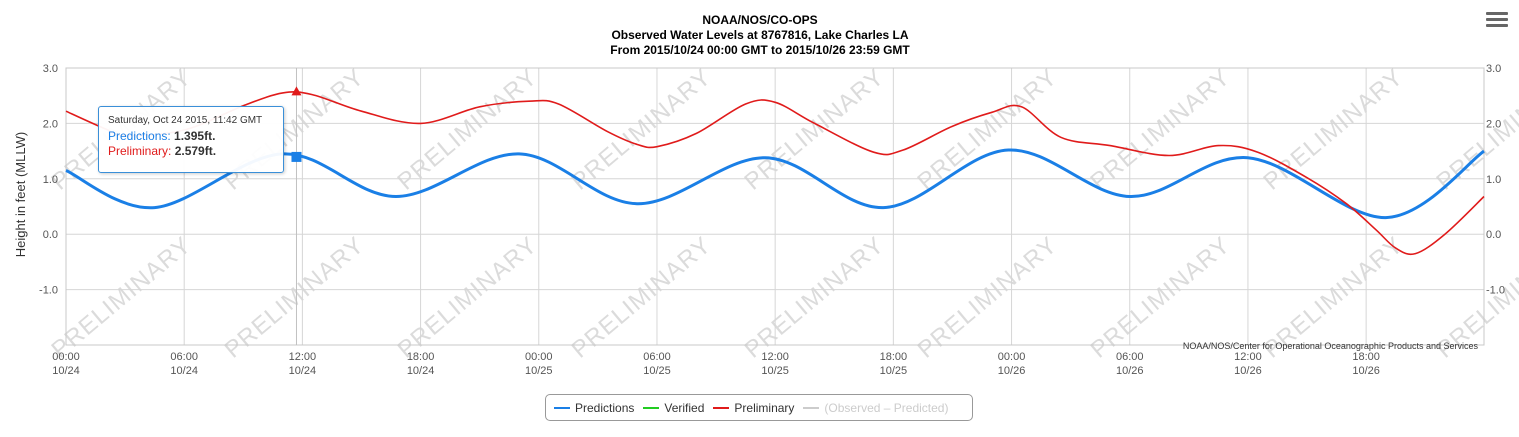 Image resolution: width=1519 pixels, height=437 pixels. What do you see at coordinates (296, 206) in the screenshot?
I see `hover-marker-layer` at bounding box center [296, 206].